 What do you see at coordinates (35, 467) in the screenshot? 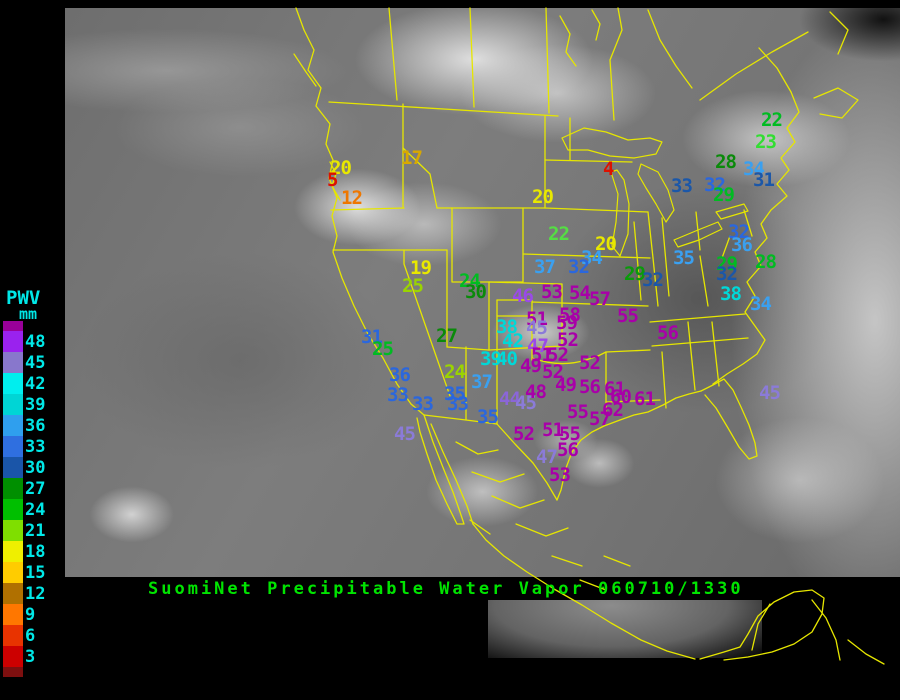
I see `legend-label: 30` at bounding box center [35, 467].